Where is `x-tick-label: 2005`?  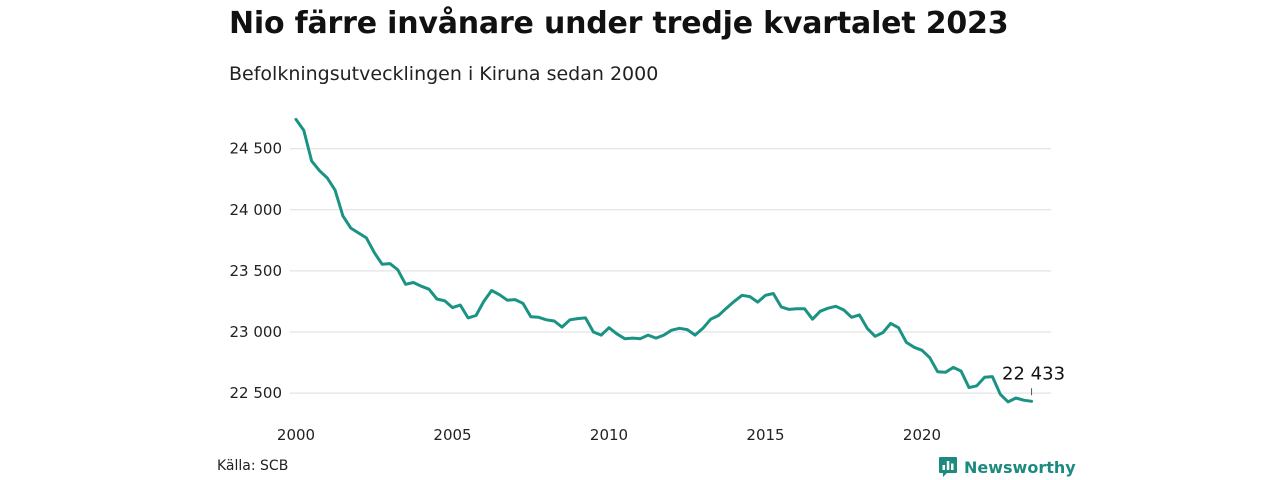 x-tick-label: 2005 is located at coordinates (452, 435).